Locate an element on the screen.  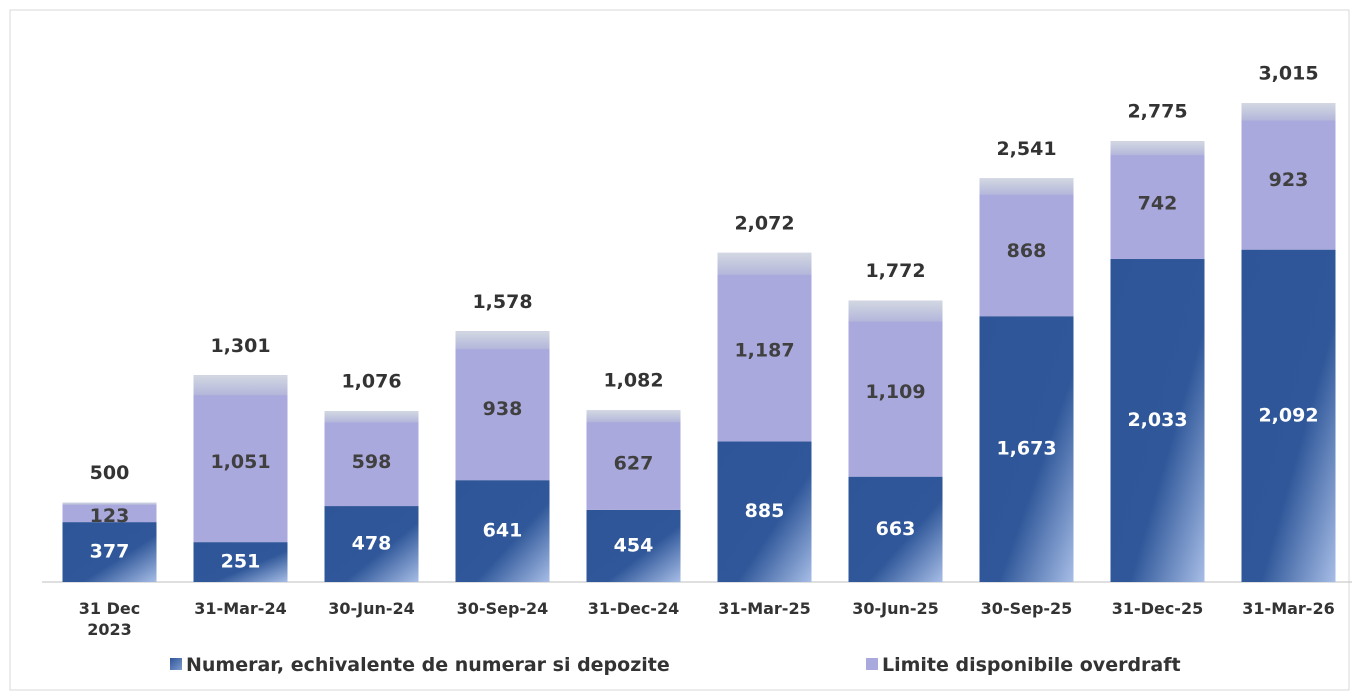
value-label: 923 is located at coordinates (1289, 180).